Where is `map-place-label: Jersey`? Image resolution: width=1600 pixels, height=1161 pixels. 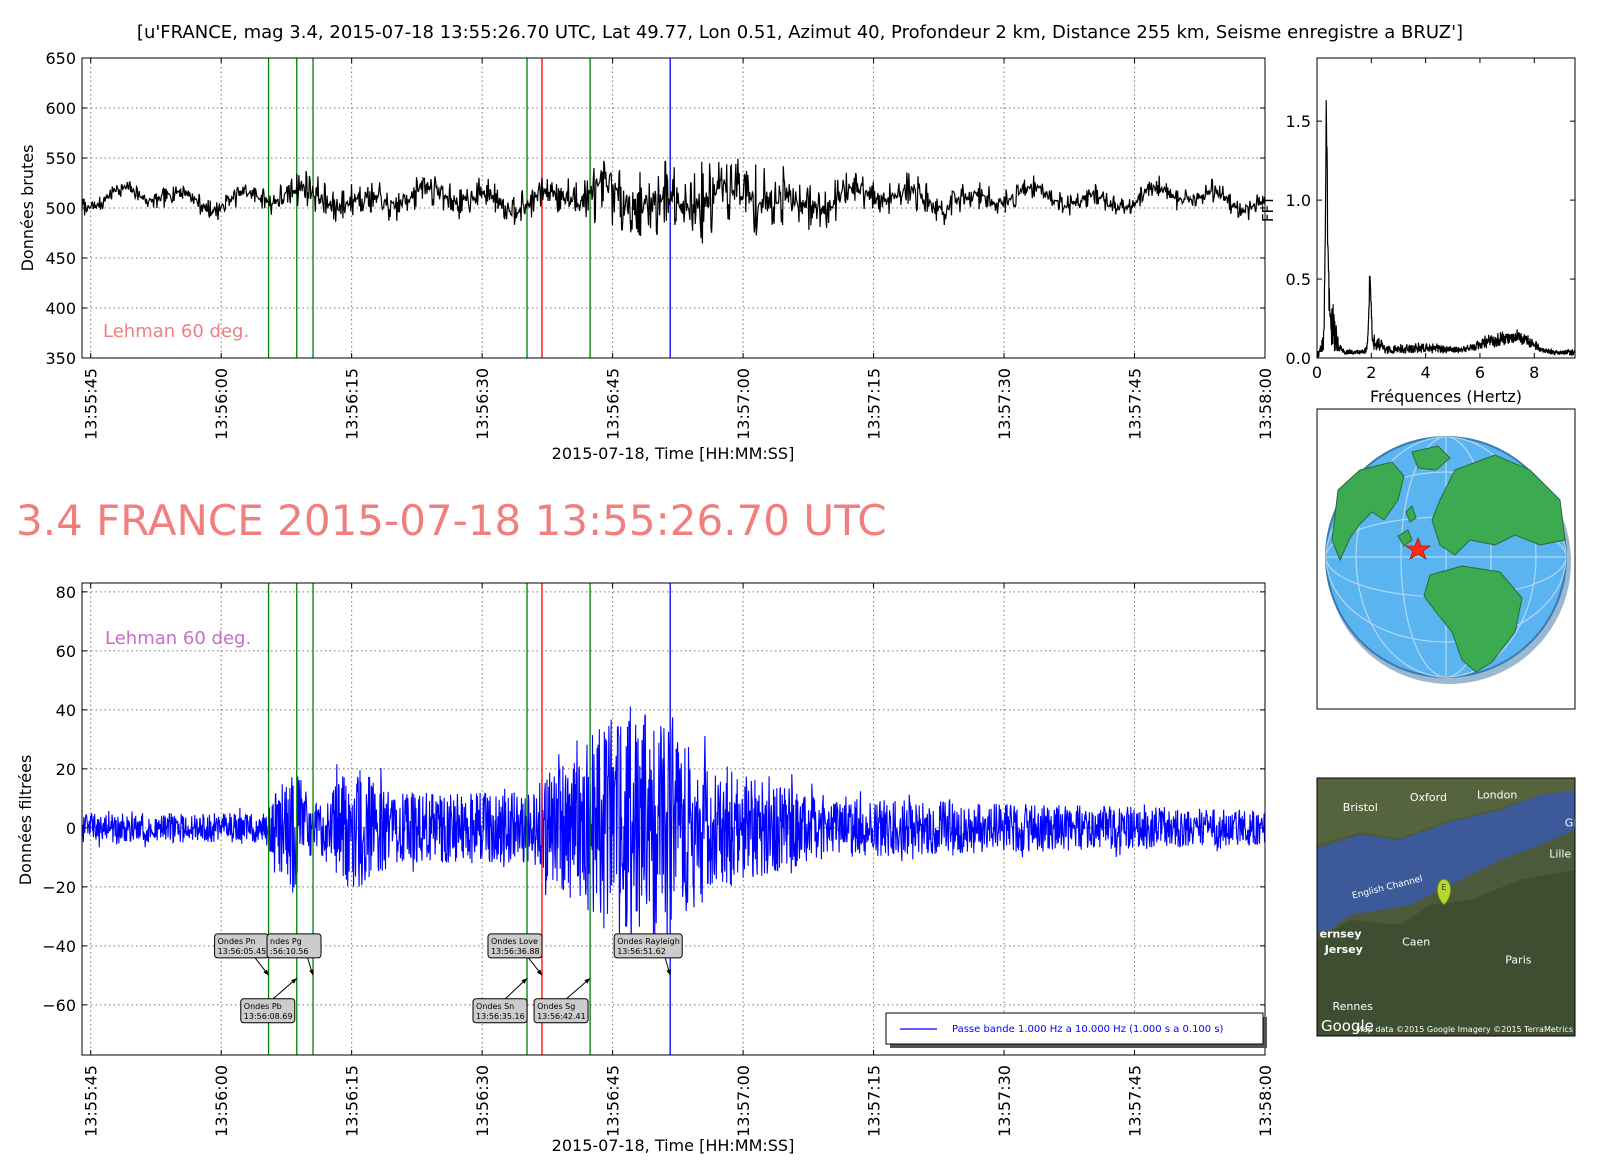 map-place-label: Jersey is located at coordinates (1343, 949).